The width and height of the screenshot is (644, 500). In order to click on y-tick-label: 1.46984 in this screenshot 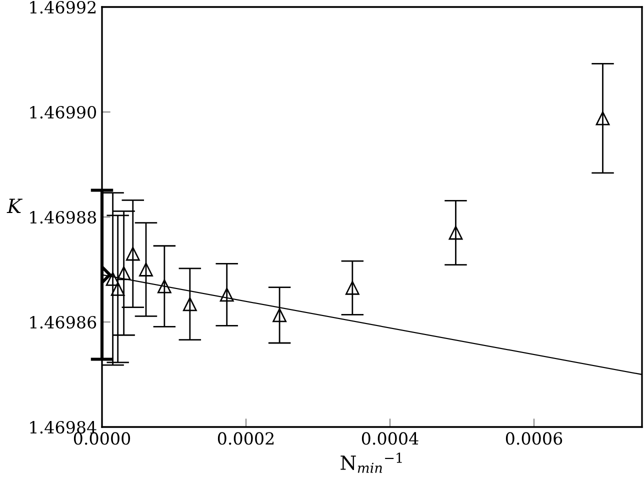, I will do `click(63, 427)`.